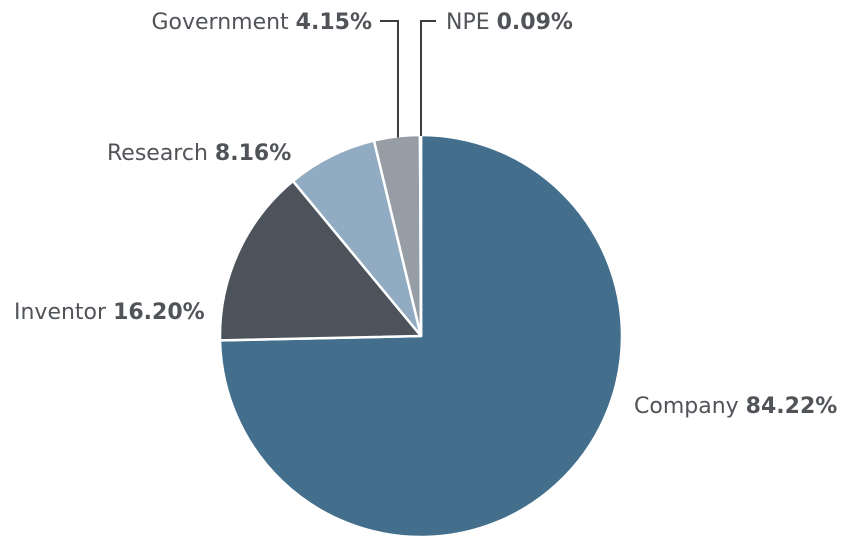 The width and height of the screenshot is (841, 536). I want to click on label-government: Government 4.15%, so click(261, 22).